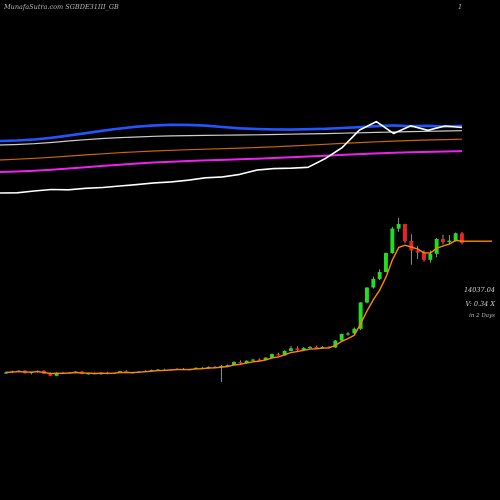 This screenshot has width=500, height=500. What do you see at coordinates (480, 304) in the screenshot?
I see `volume-label: V: 0.34 X` at bounding box center [480, 304].